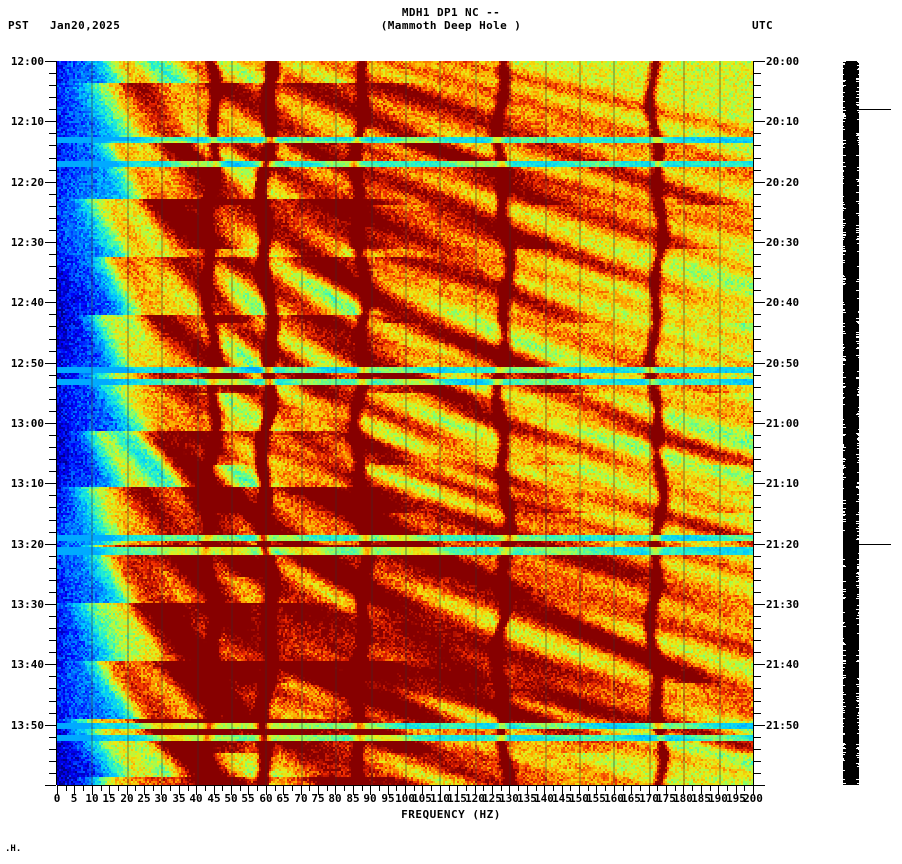 The width and height of the screenshot is (902, 864). Describe the element at coordinates (783, 483) in the screenshot. I see `time-label-right-2110: 21:10` at that location.